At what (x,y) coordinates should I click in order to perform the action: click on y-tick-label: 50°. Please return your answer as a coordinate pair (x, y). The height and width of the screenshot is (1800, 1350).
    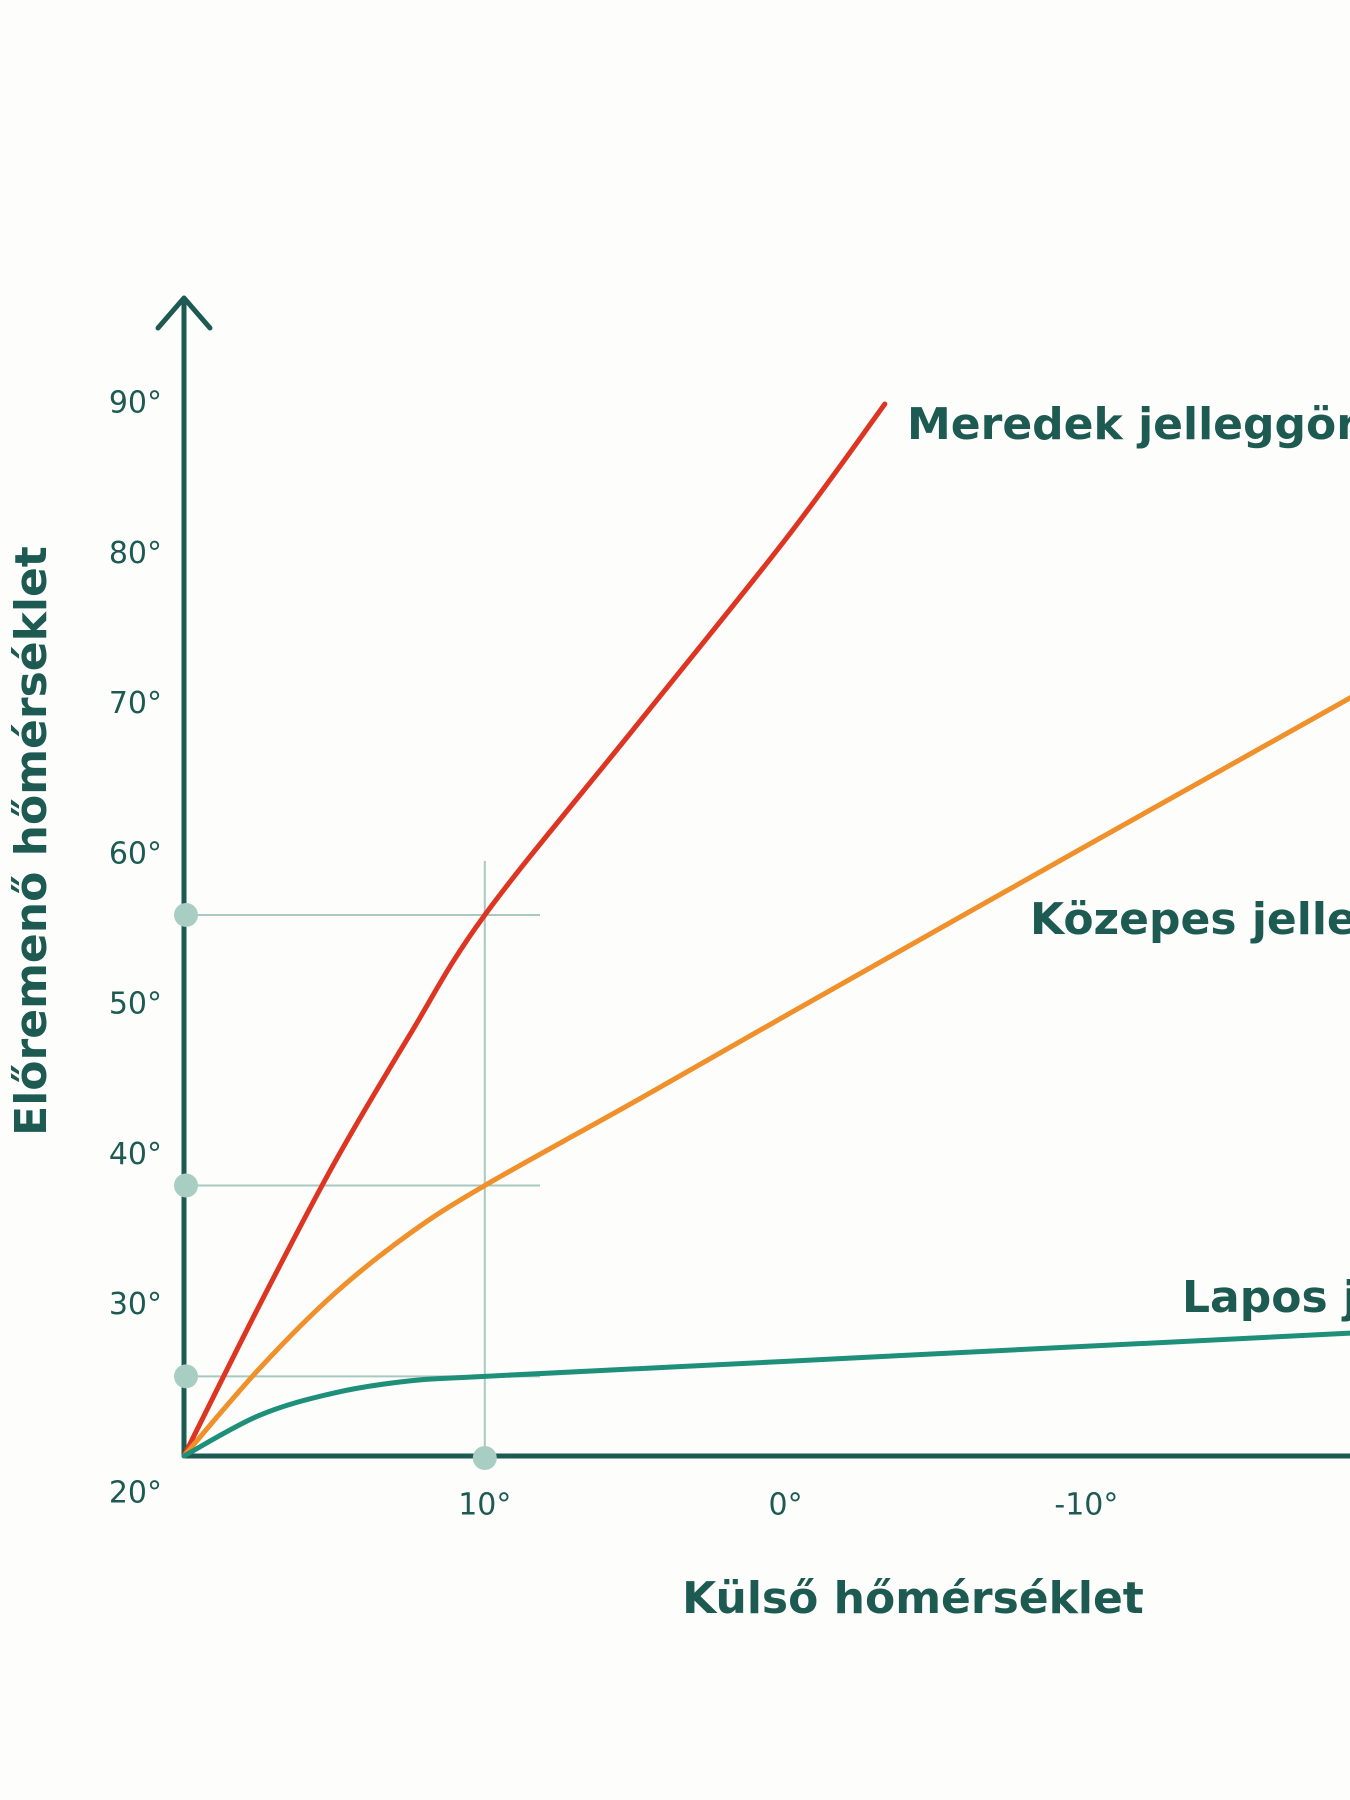
    Looking at the image, I should click on (135, 1004).